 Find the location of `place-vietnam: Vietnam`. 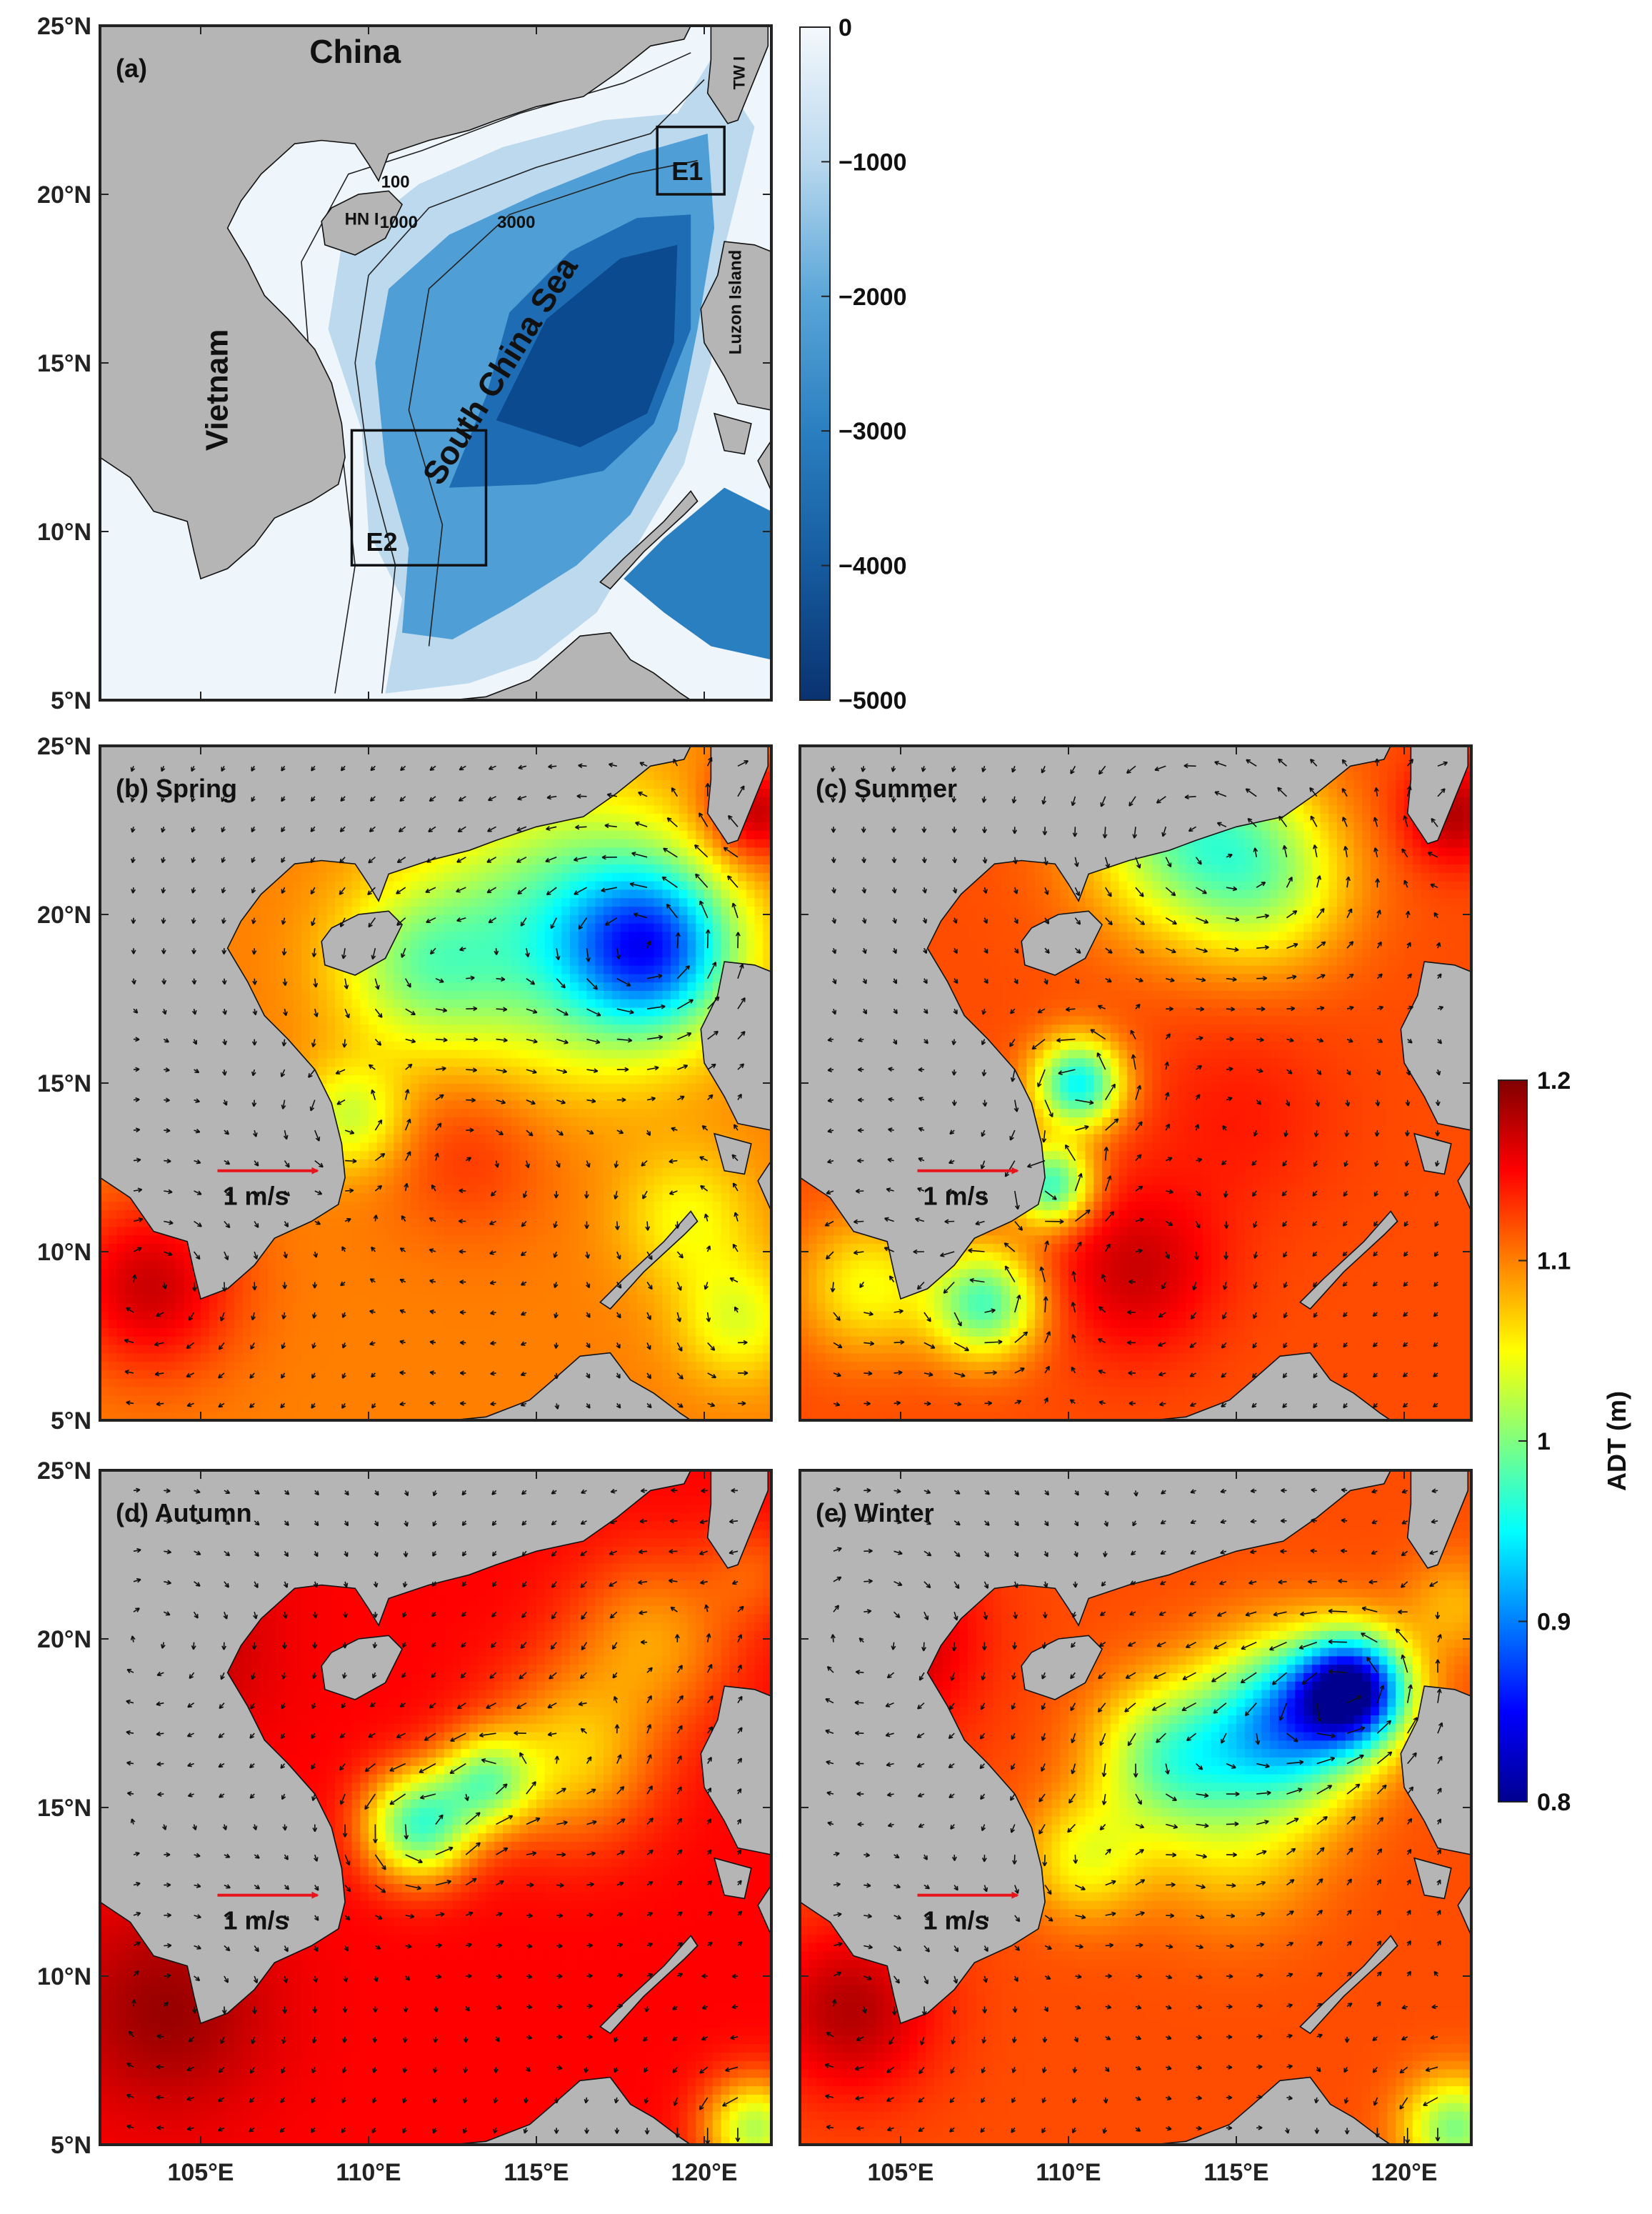

place-vietnam: Vietnam is located at coordinates (217, 390).